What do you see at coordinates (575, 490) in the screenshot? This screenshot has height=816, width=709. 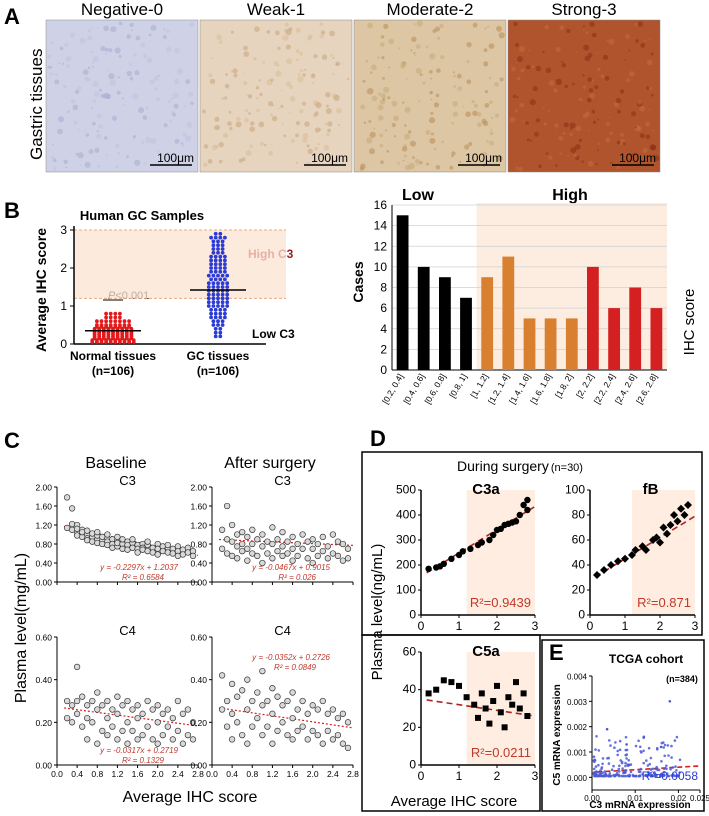 I see `D-fB-ytick-label: 100` at bounding box center [575, 490].